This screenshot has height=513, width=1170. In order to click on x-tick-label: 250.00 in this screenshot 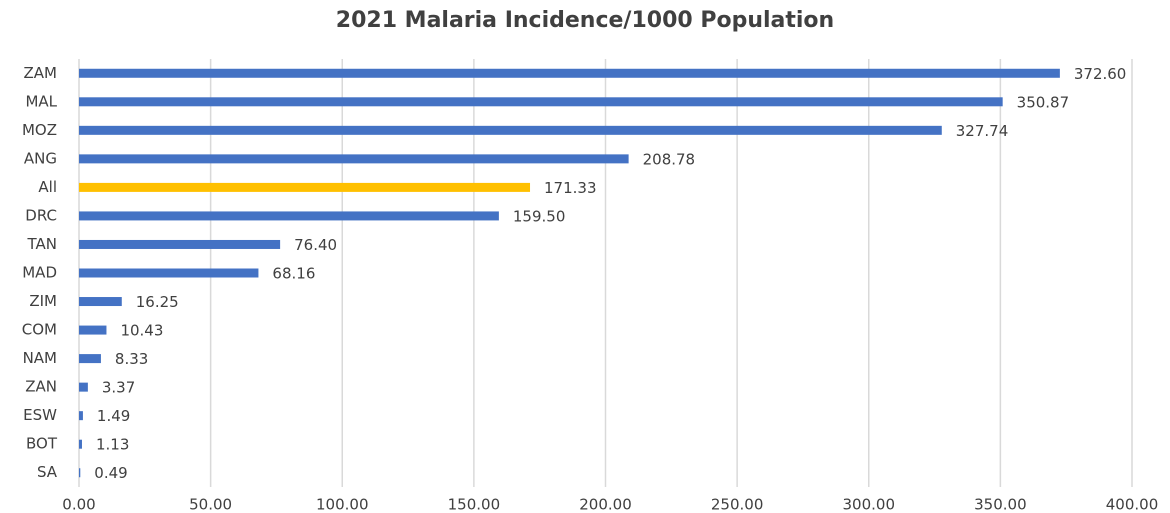, I will do `click(737, 504)`.